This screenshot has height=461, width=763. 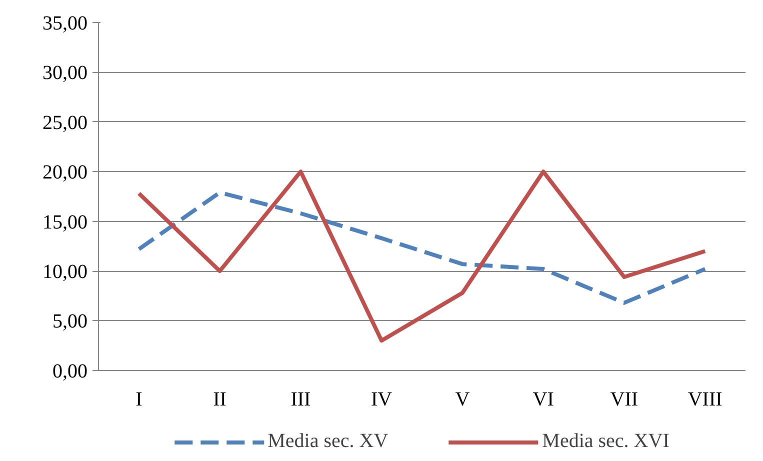 I want to click on x-tick-label: IV, so click(x=382, y=399).